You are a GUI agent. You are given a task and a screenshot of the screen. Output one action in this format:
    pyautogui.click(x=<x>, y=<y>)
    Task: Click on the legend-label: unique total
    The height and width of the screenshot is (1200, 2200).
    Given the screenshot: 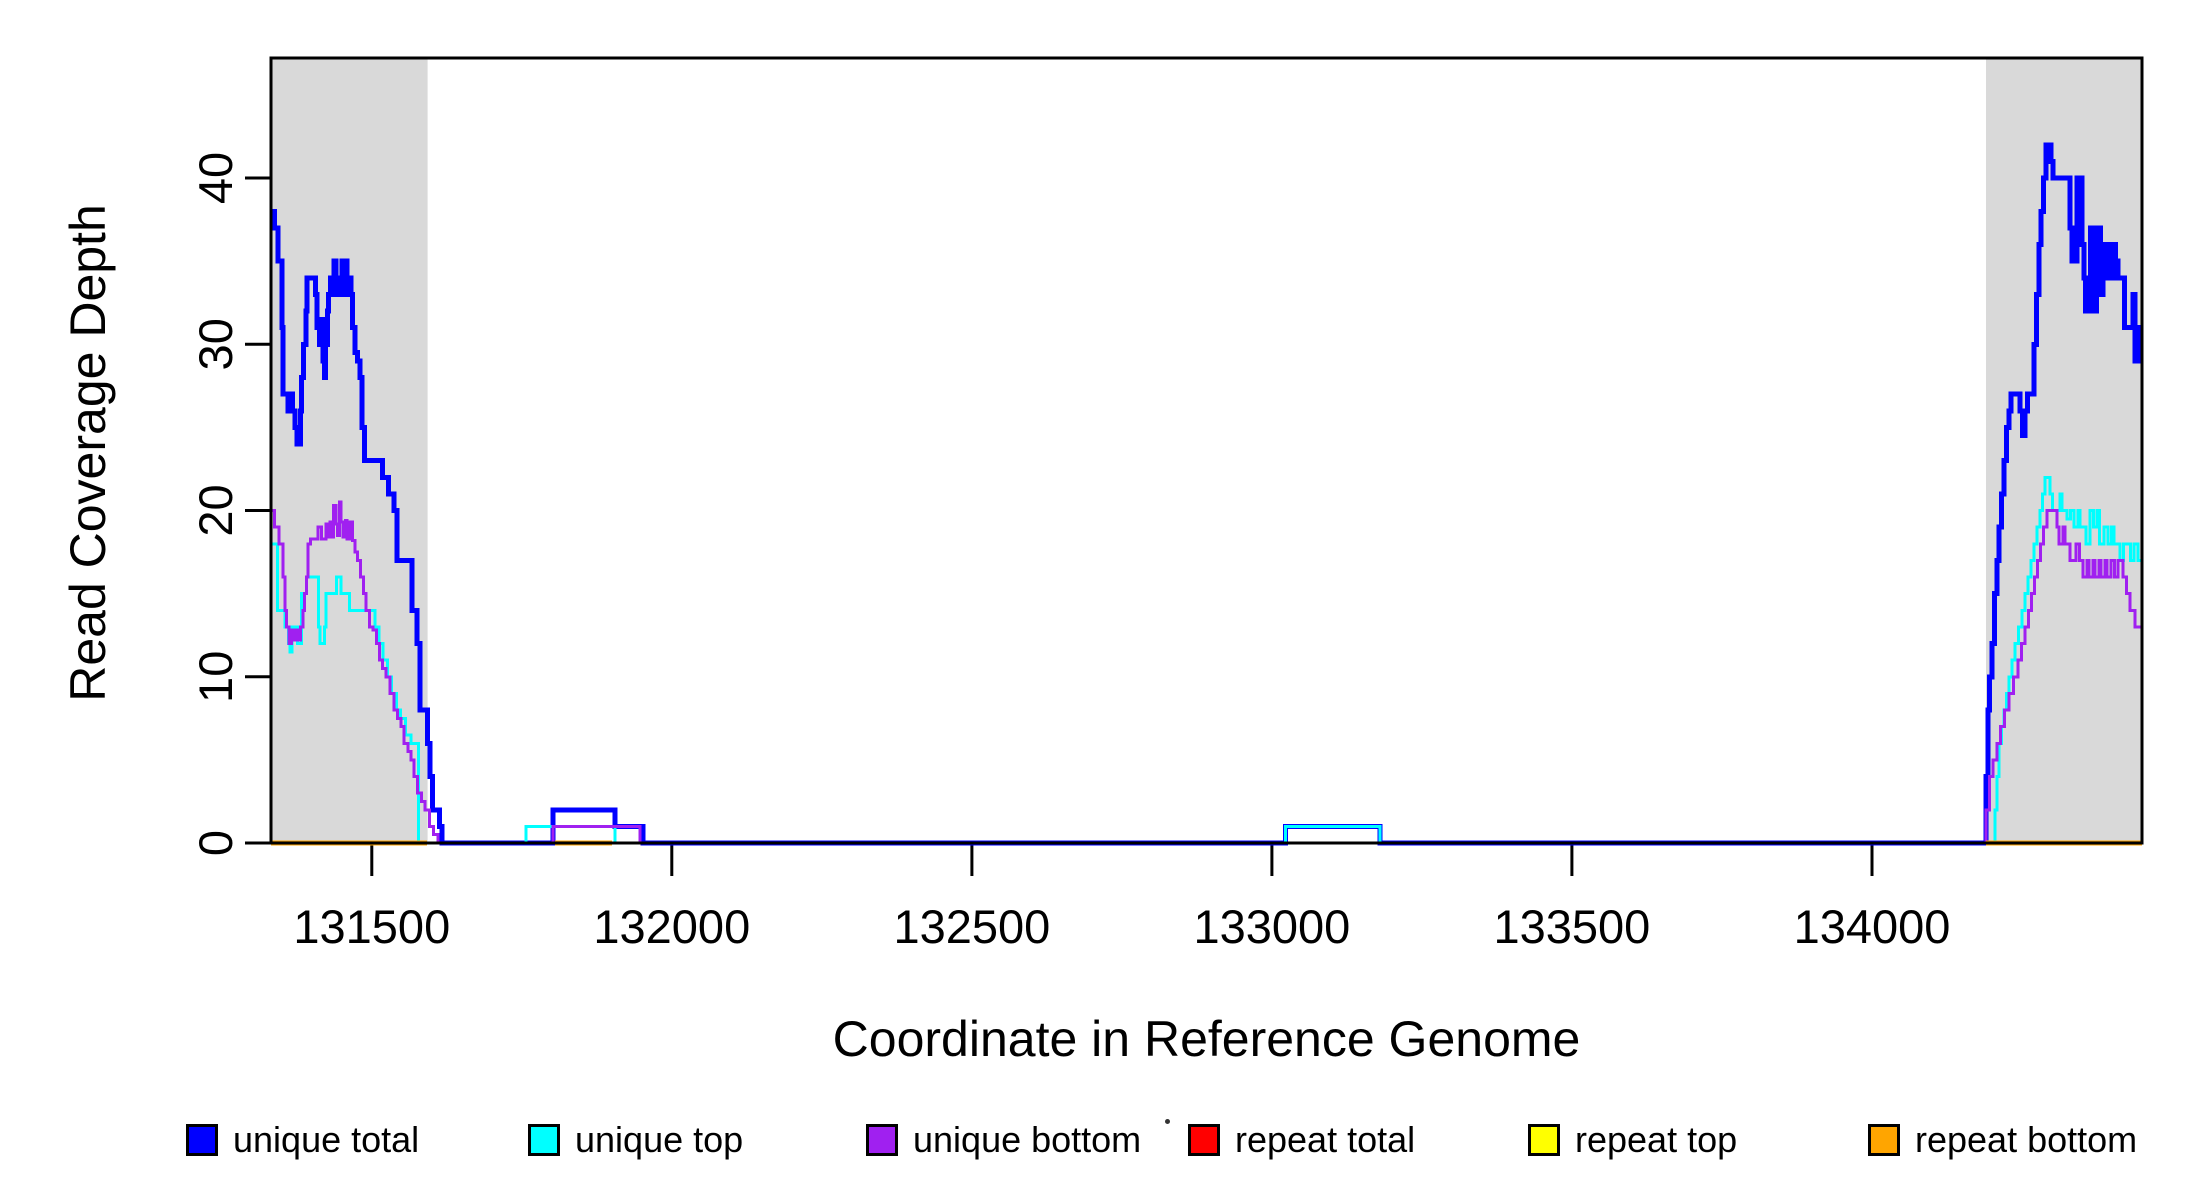 What is the action you would take?
    pyautogui.click(x=326, y=1139)
    